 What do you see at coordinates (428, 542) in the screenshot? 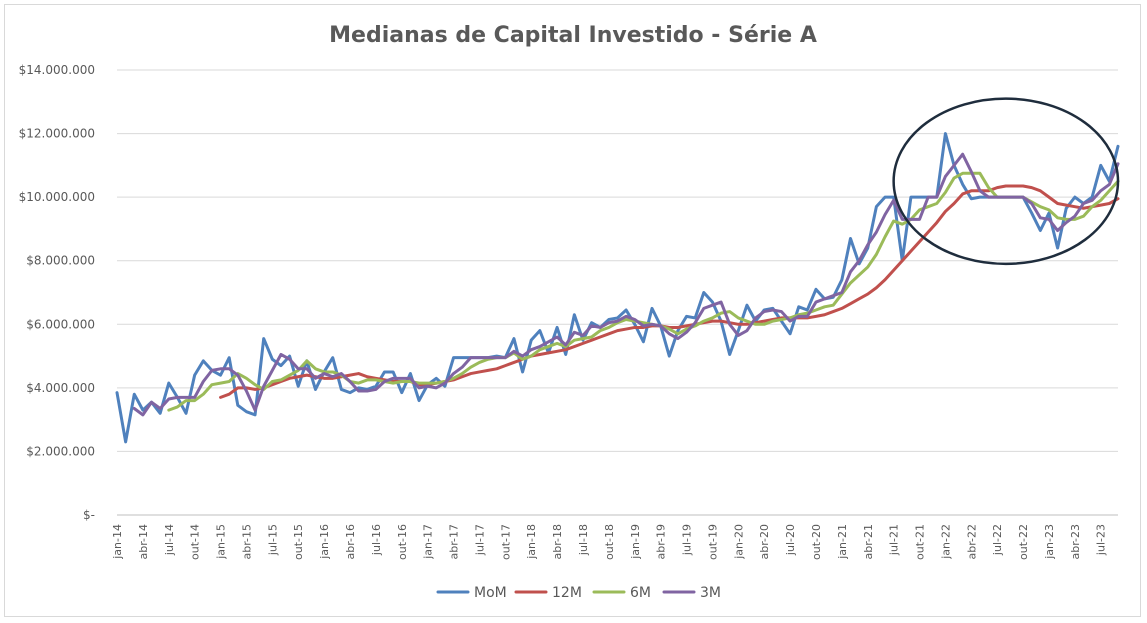
I see `x-tick-label: jan-17` at bounding box center [428, 542].